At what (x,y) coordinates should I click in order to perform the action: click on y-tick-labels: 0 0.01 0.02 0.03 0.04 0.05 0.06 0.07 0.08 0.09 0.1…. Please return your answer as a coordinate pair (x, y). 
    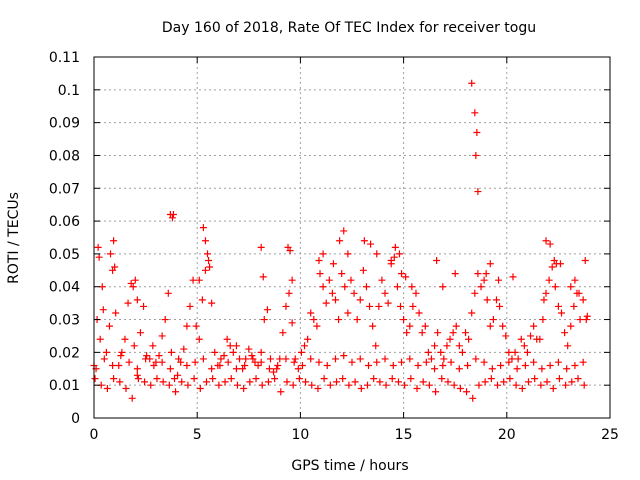
    Looking at the image, I should click on (64, 238).